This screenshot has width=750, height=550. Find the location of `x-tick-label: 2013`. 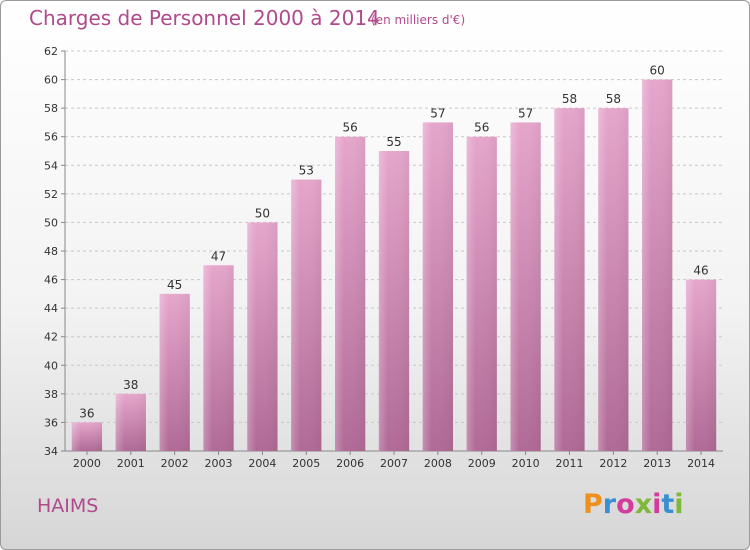

x-tick-label: 2013 is located at coordinates (657, 463).